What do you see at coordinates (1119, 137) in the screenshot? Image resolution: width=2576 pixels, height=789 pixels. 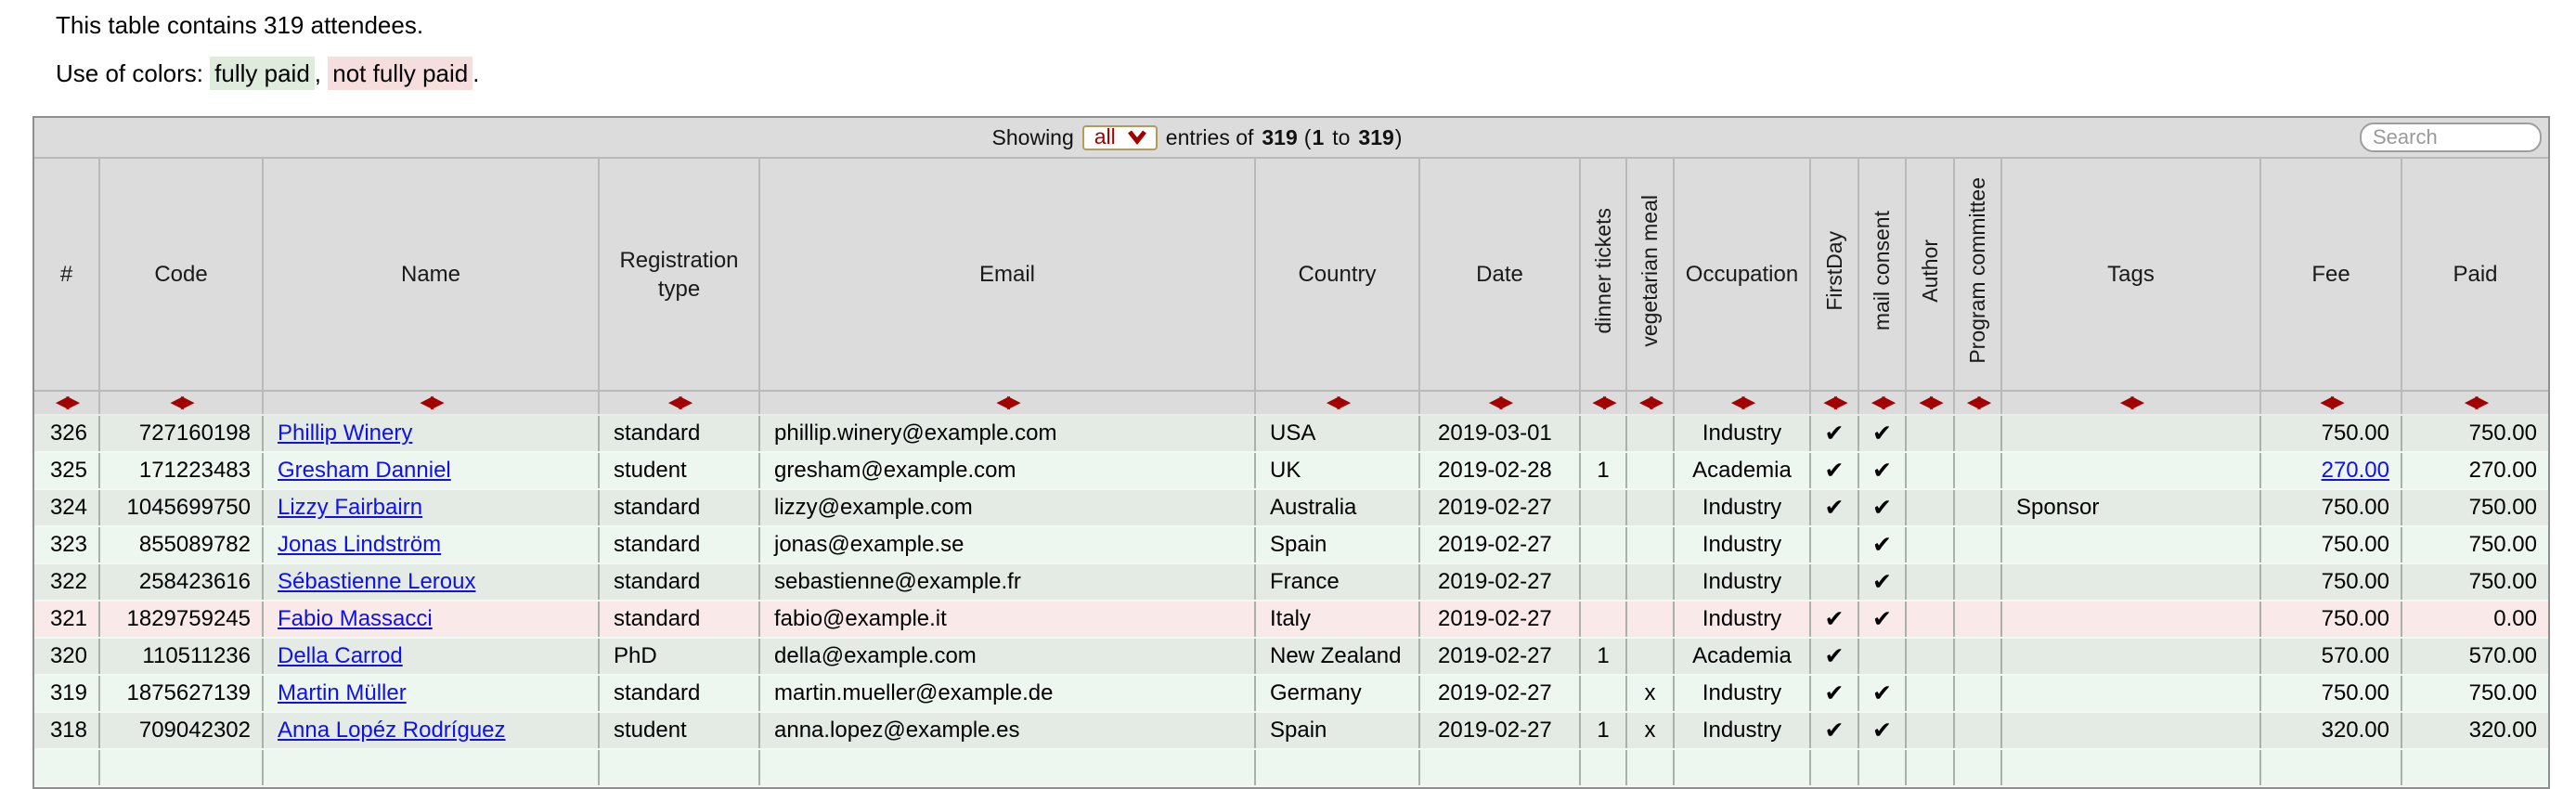 I see `page-size-select: all` at bounding box center [1119, 137].